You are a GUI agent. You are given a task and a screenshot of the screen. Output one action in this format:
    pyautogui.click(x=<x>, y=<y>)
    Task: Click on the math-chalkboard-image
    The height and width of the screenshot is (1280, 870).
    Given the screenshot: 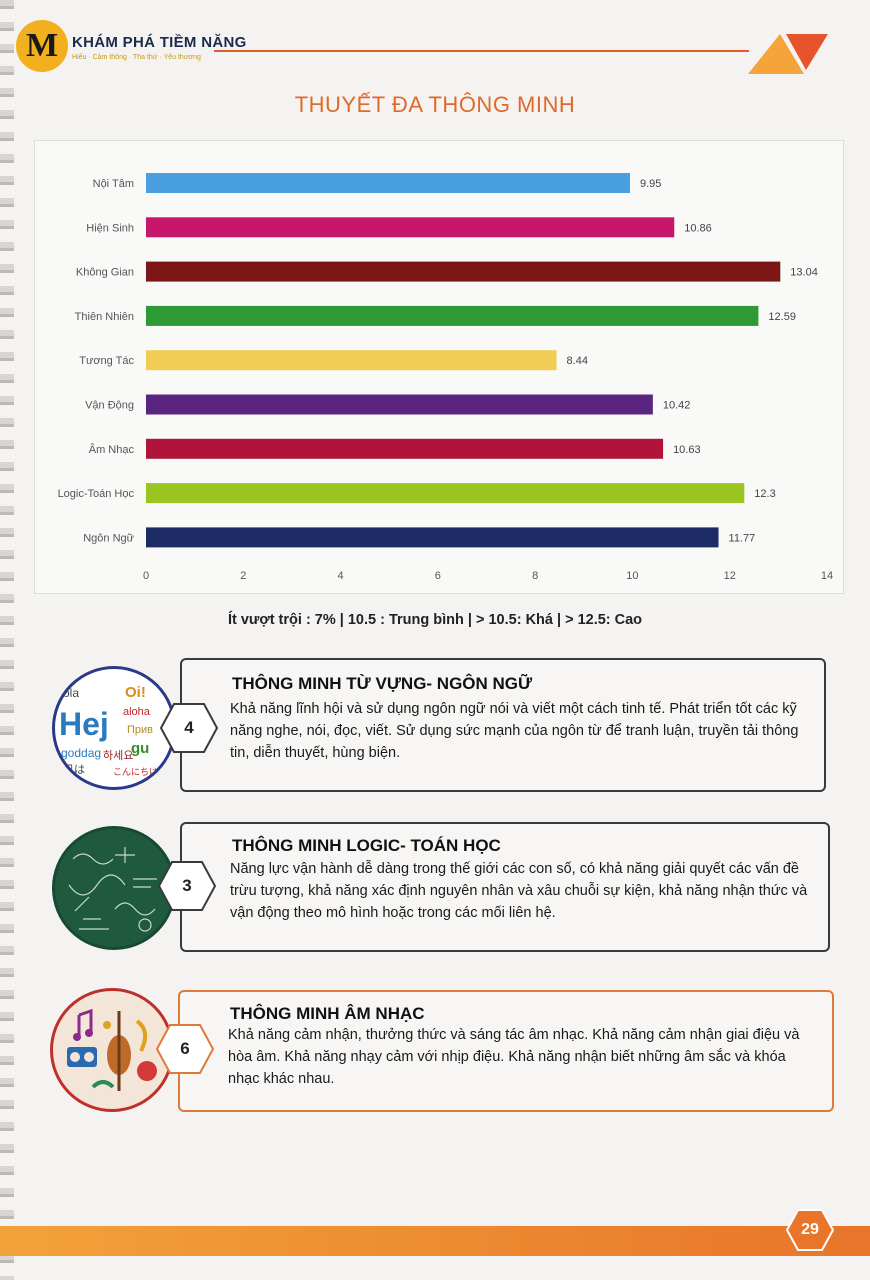 What is the action you would take?
    pyautogui.click(x=114, y=888)
    